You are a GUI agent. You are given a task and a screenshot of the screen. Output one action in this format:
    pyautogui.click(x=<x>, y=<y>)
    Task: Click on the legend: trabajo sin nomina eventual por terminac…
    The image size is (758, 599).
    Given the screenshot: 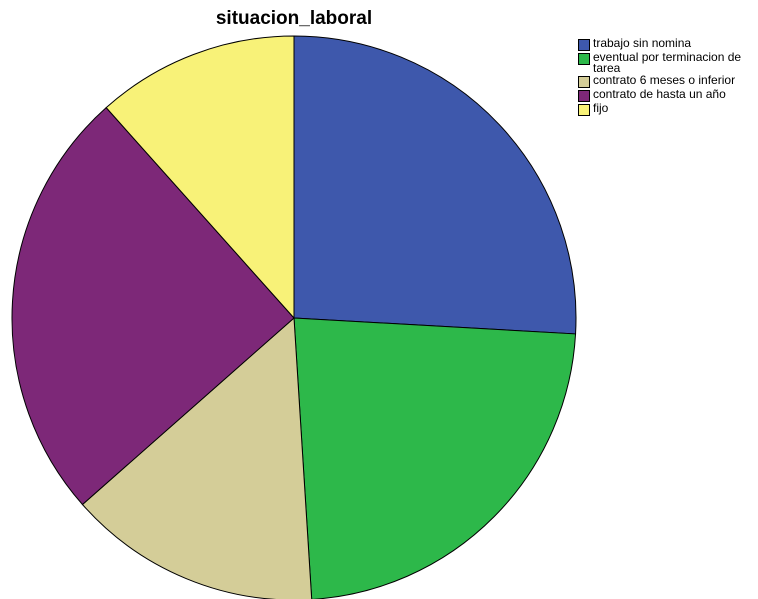 What is the action you would take?
    pyautogui.click(x=667, y=76)
    